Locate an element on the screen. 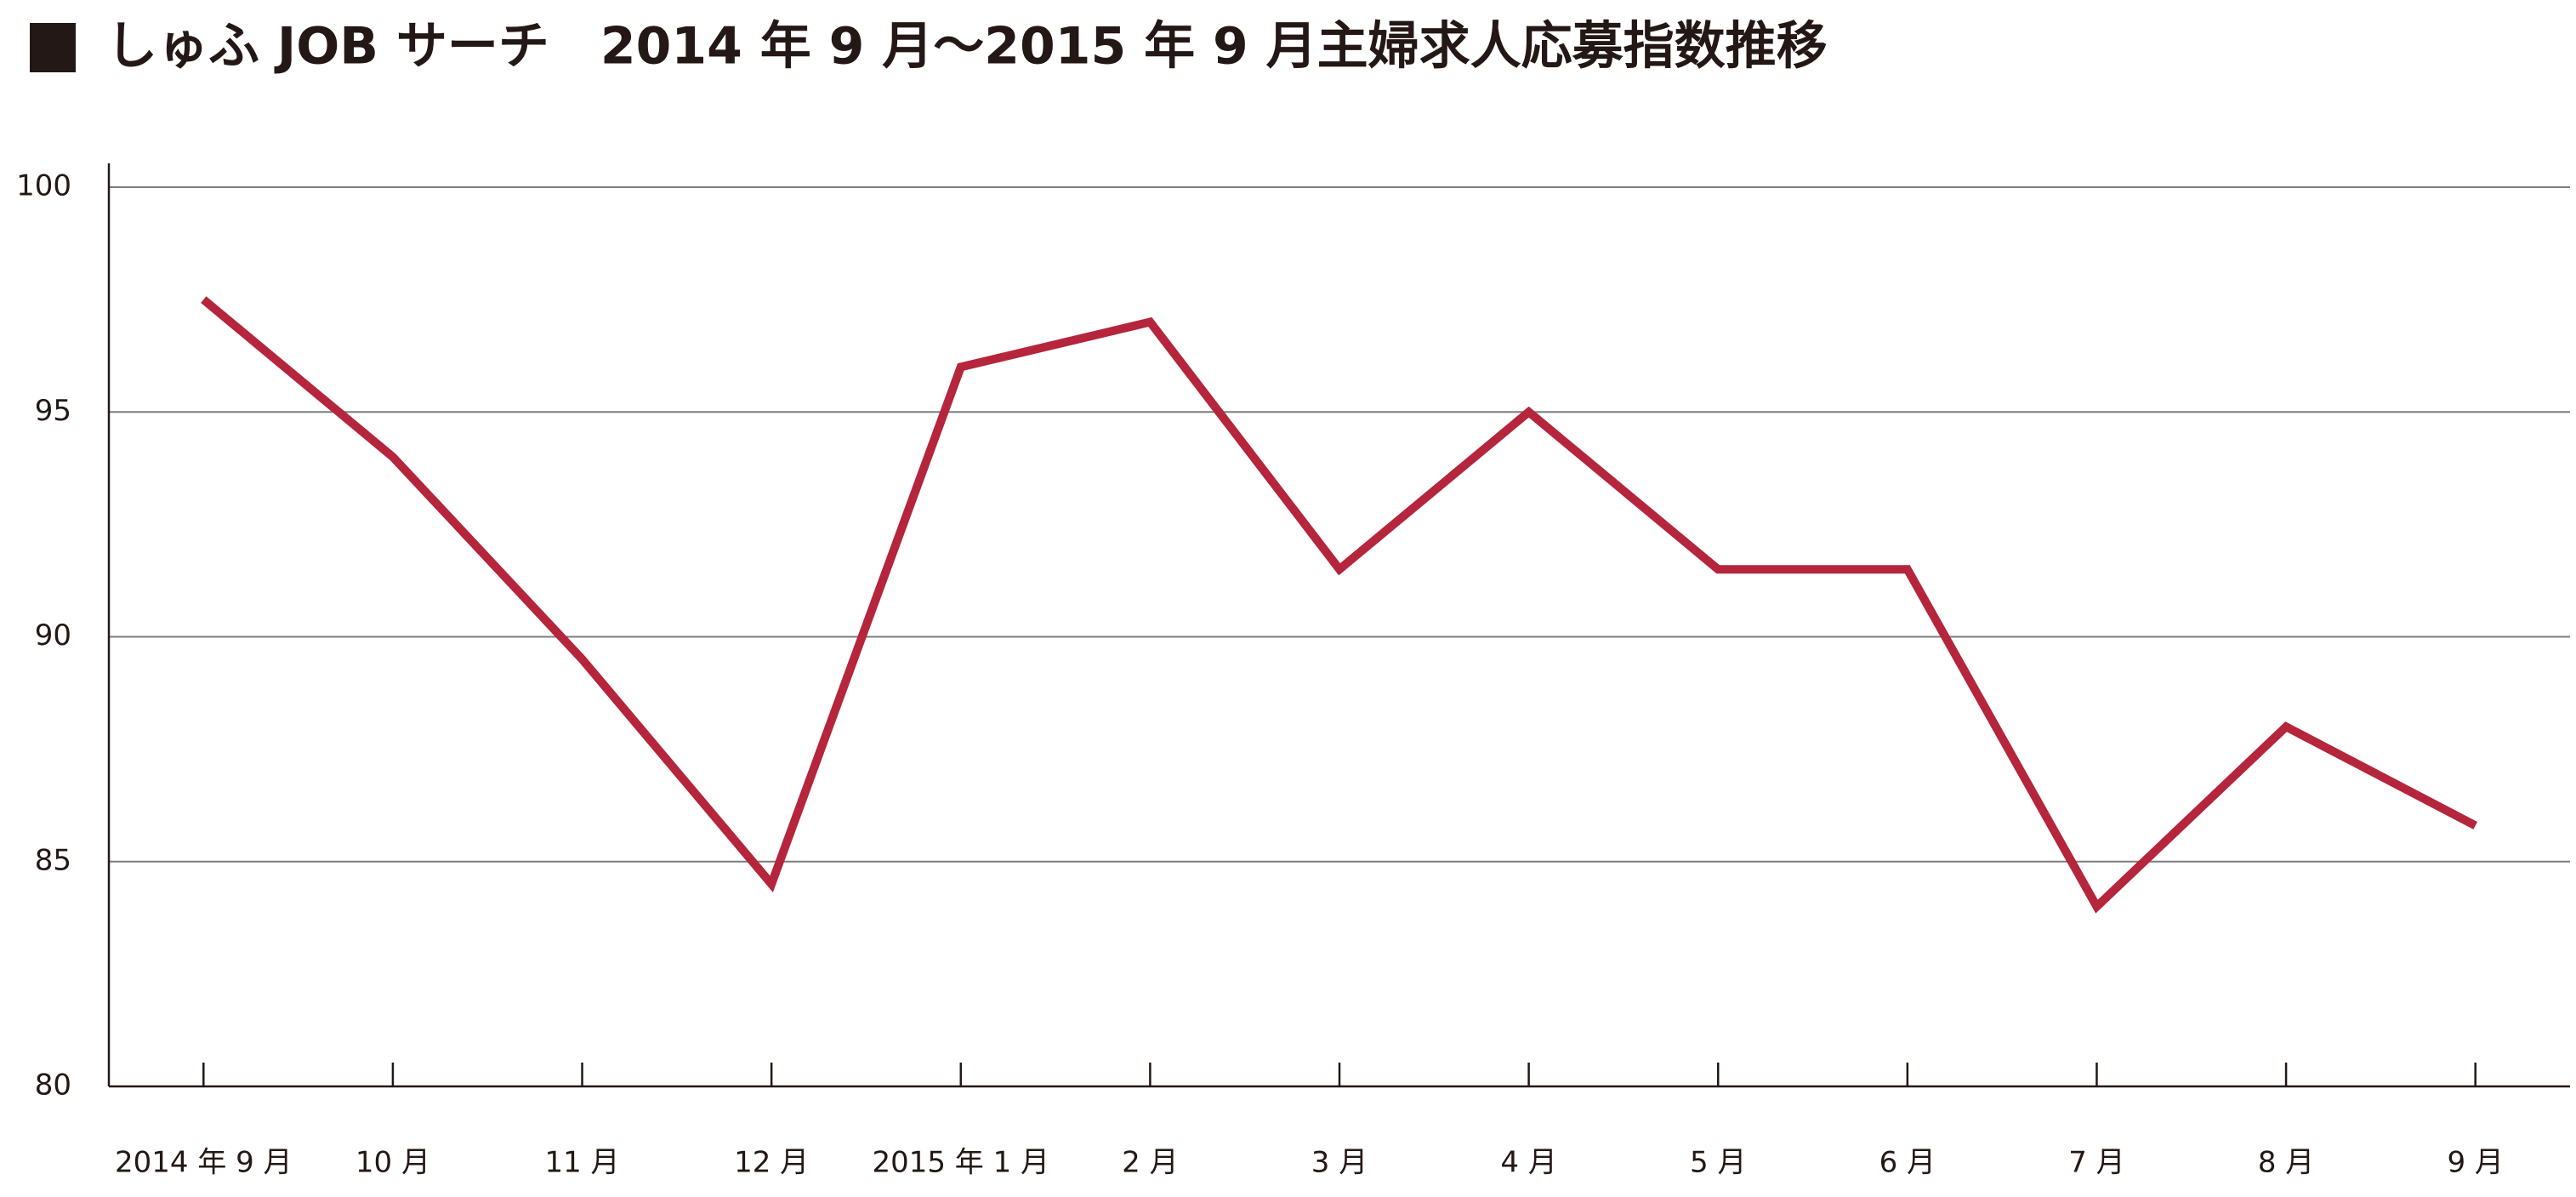 The image size is (2576, 1197). x-tick-label: 2 月 is located at coordinates (1150, 1163).